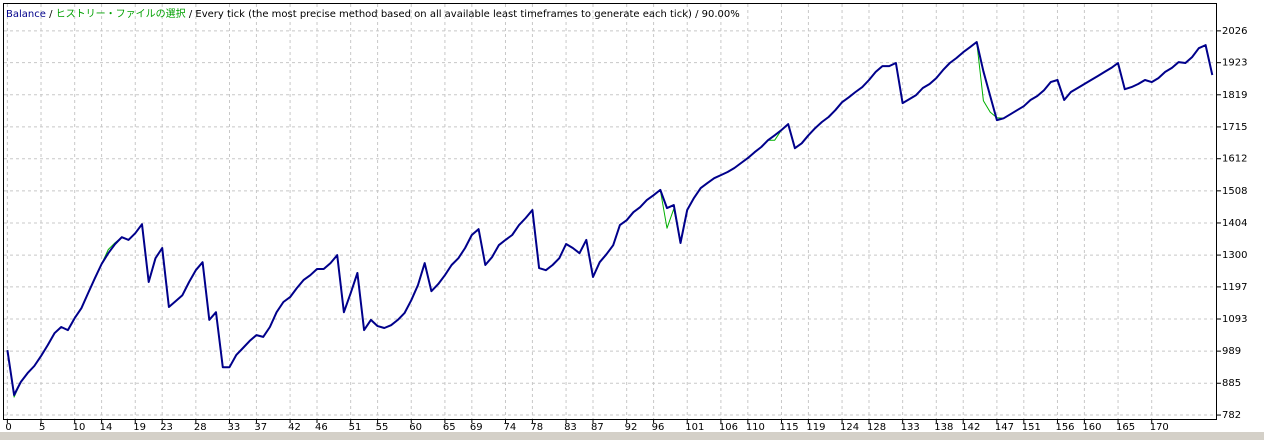 Image resolution: width=1264 pixels, height=440 pixels. I want to click on y-tick-label: 1300, so click(1234, 255).